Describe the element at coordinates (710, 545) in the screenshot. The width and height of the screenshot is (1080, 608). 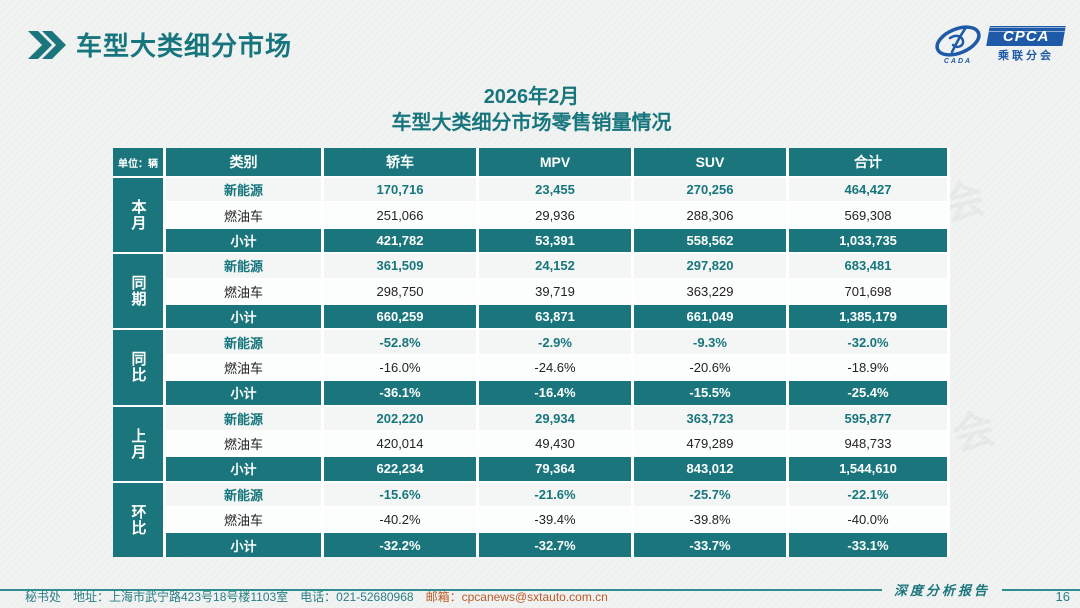
I see `table-cell: -33.7%` at that location.